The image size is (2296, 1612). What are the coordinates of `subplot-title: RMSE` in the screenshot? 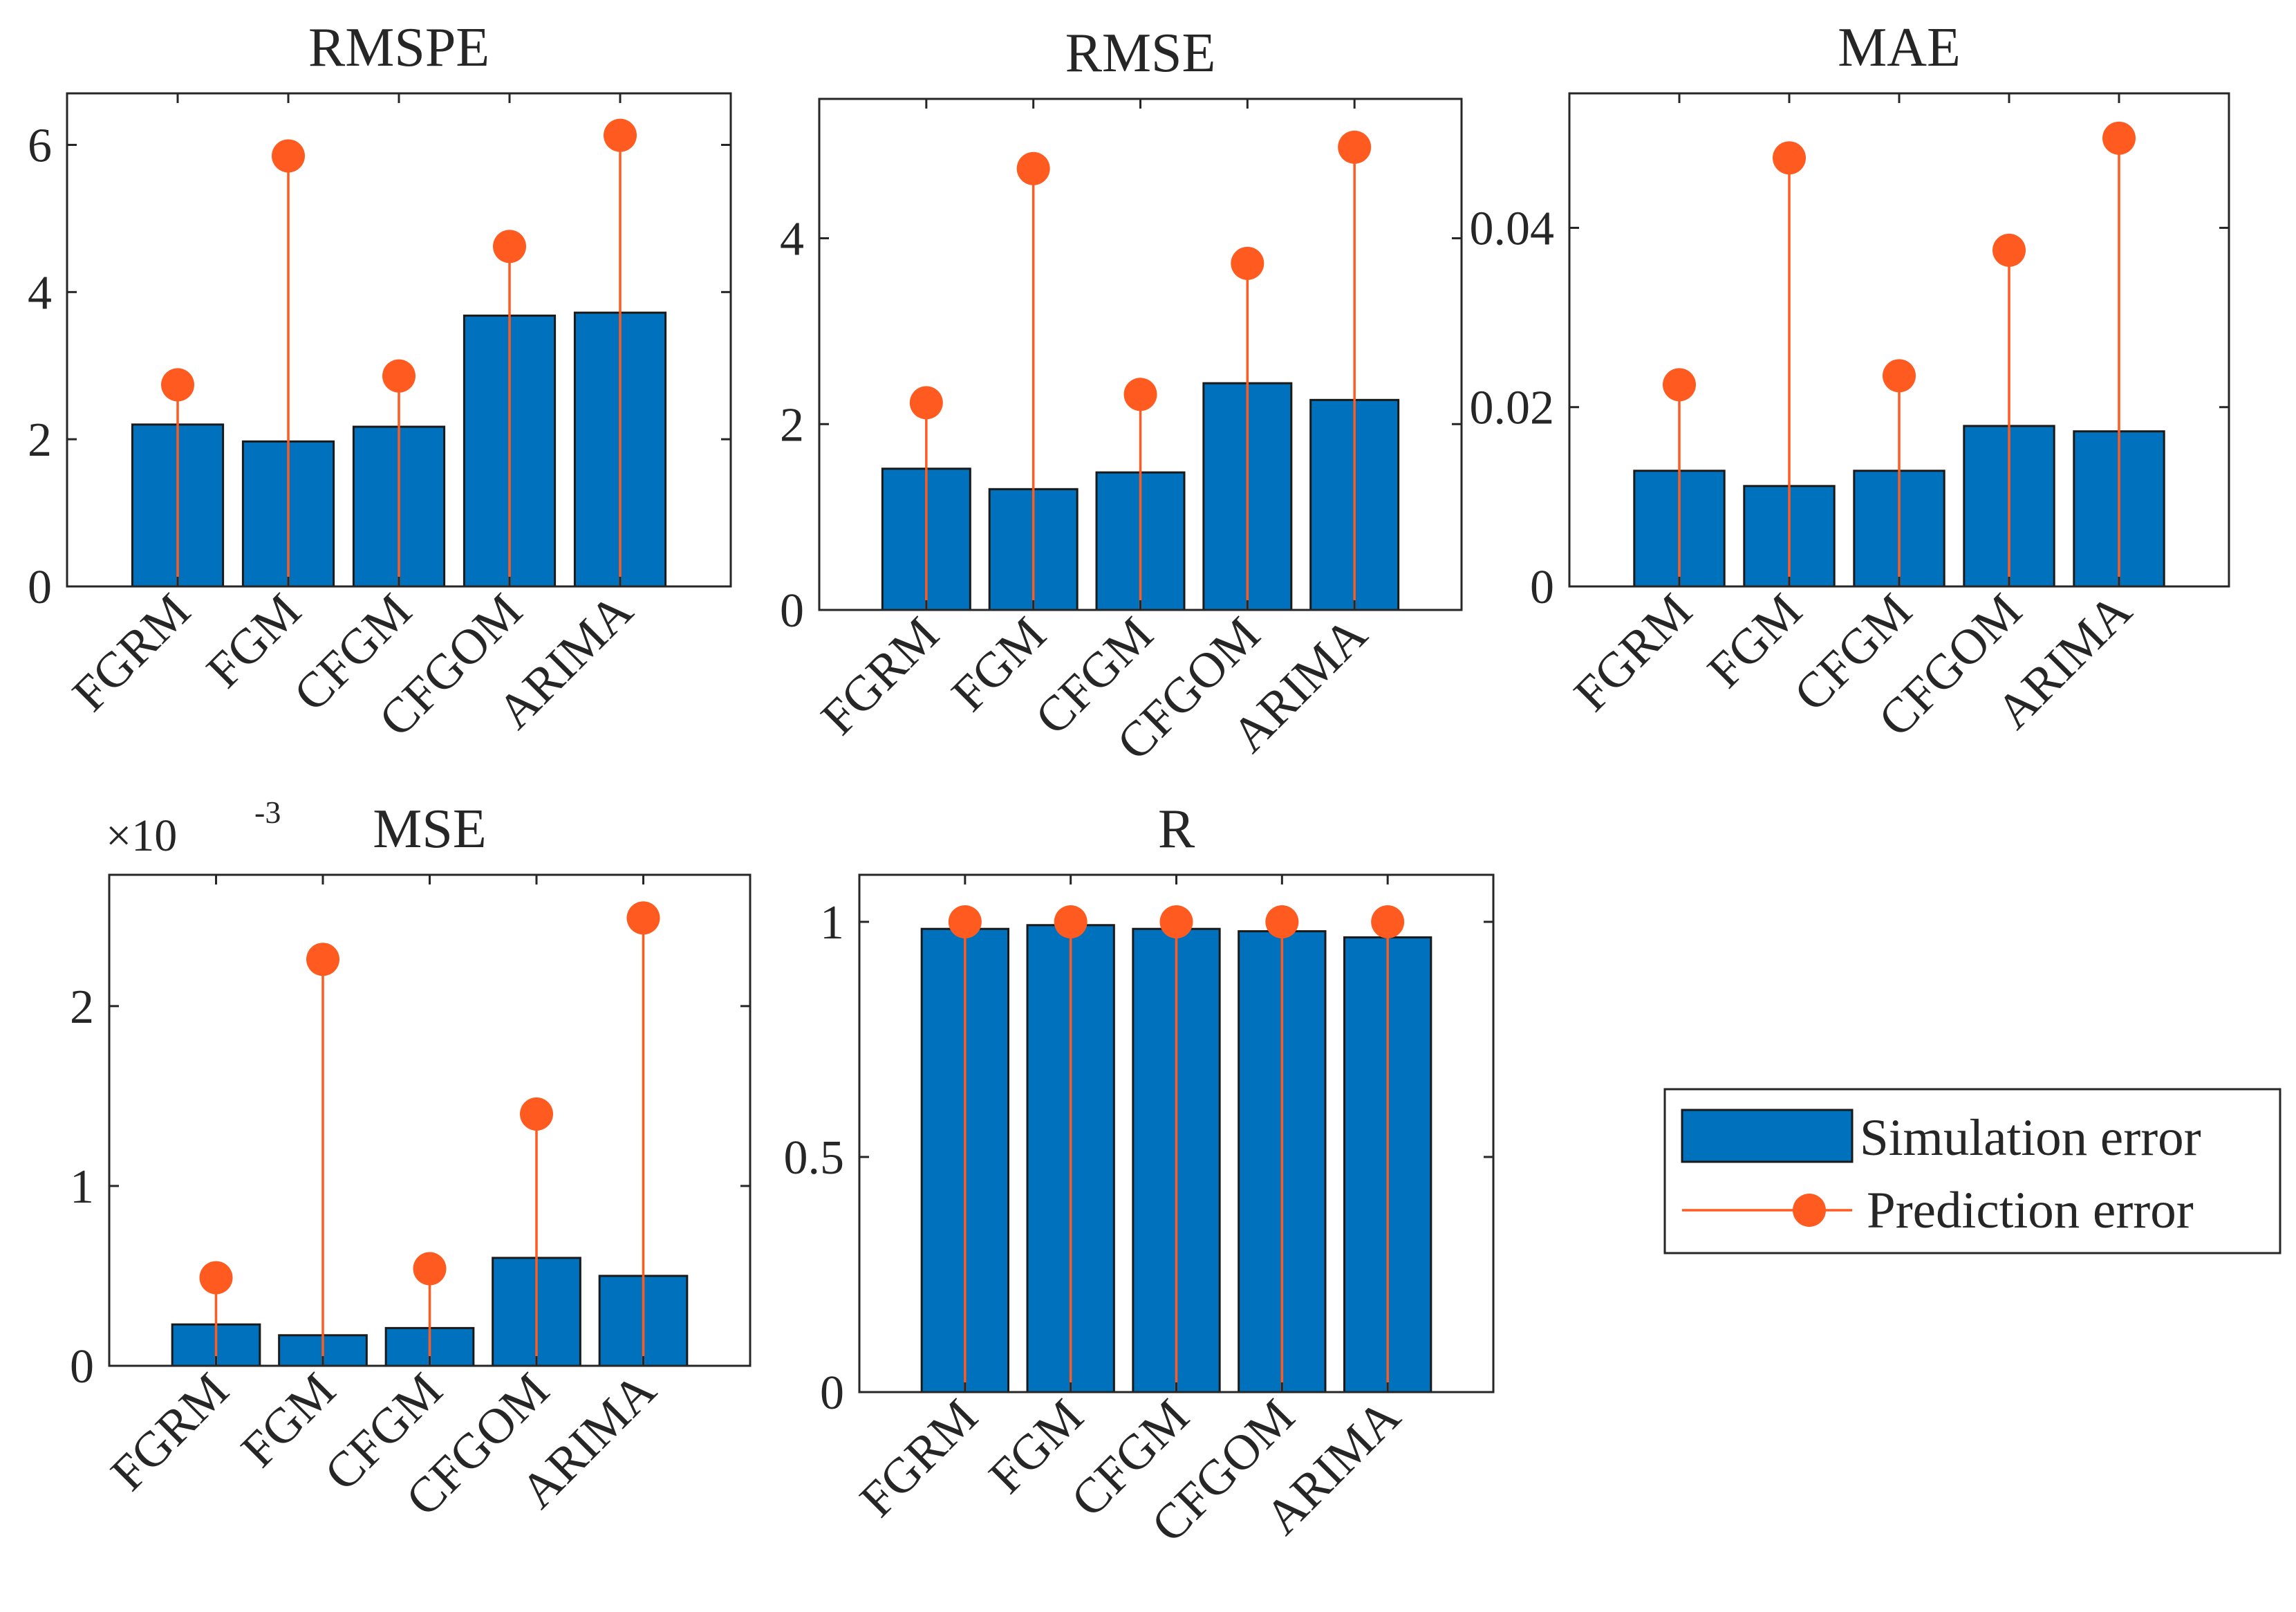 It's located at (1140, 53).